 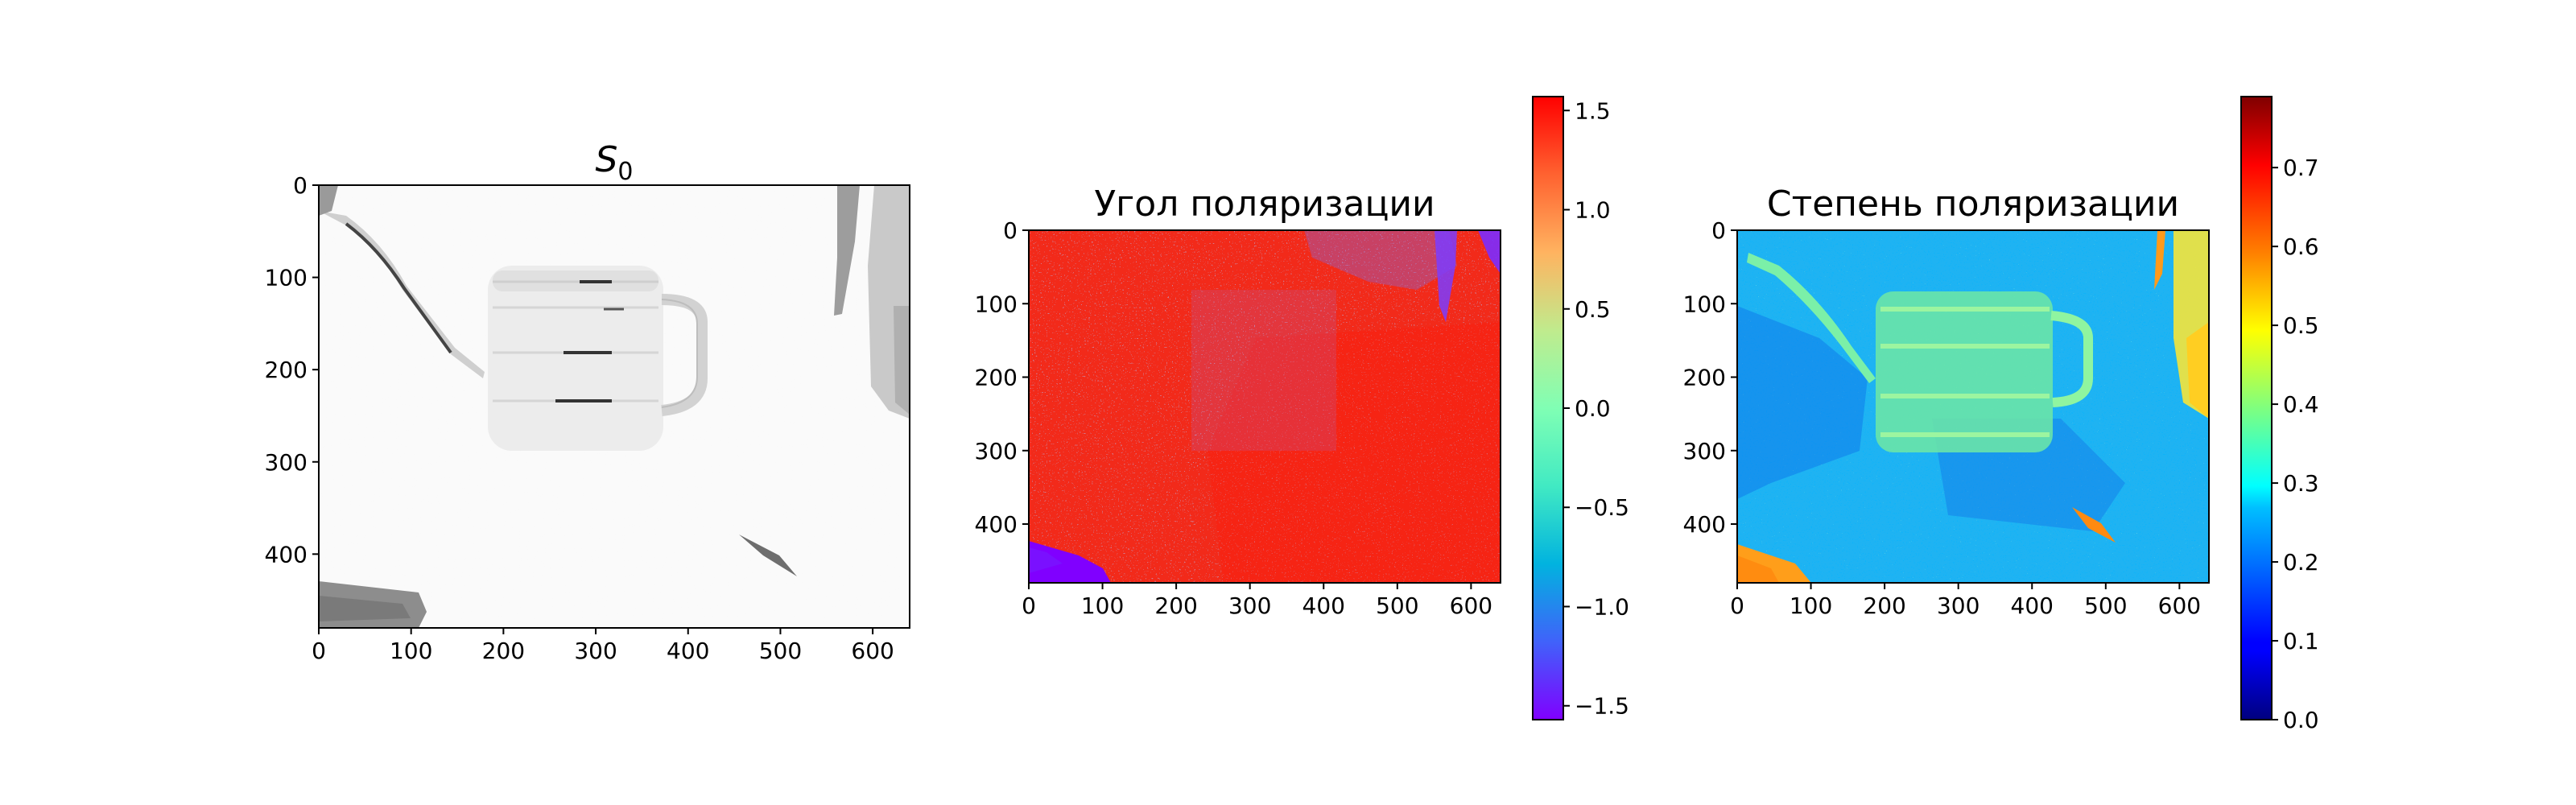 I want to click on degree-colorbar-tick-label: 0.2, so click(x=2301, y=562).